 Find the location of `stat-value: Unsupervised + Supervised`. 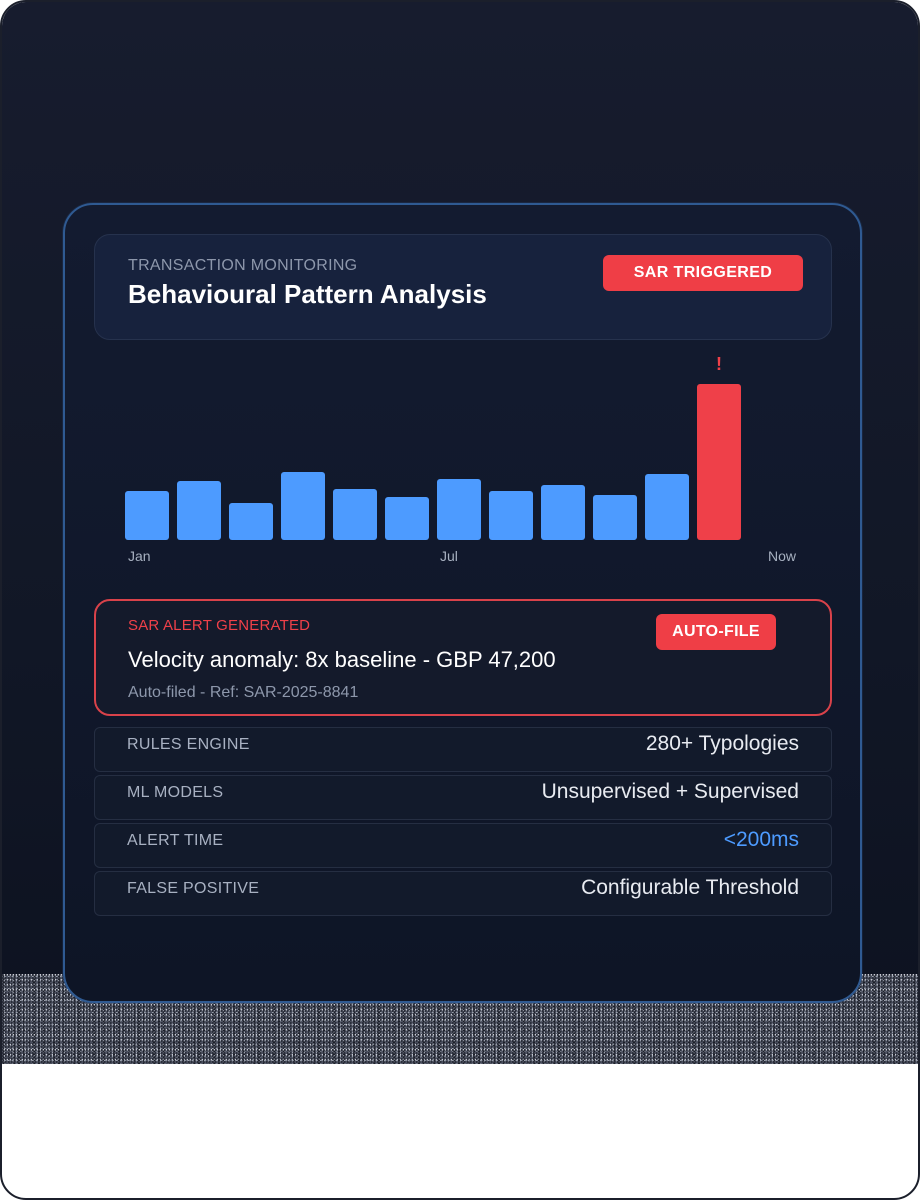

stat-value: Unsupervised + Supervised is located at coordinates (670, 791).